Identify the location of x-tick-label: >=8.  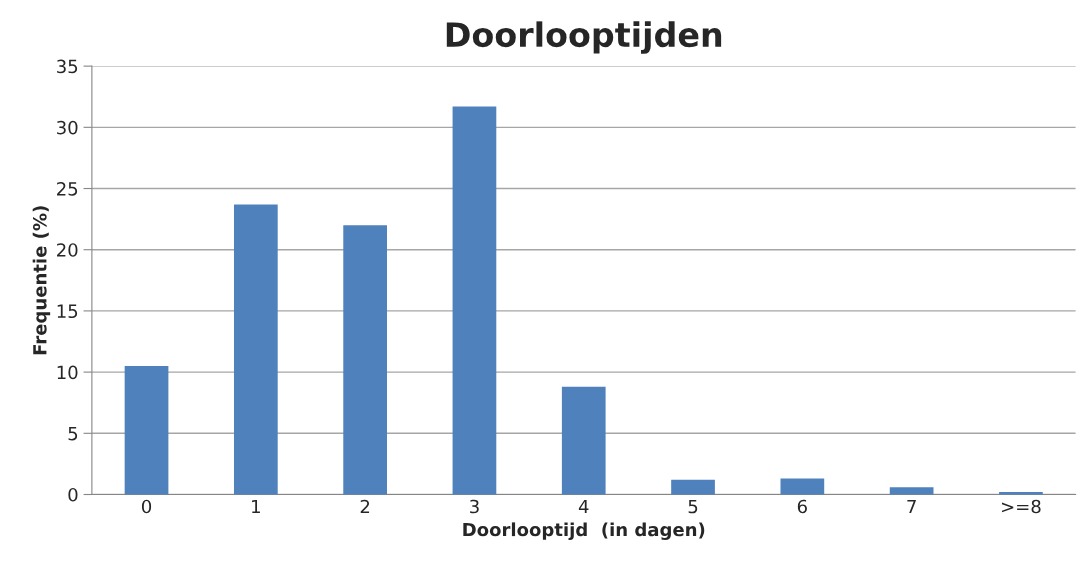
(1021, 506).